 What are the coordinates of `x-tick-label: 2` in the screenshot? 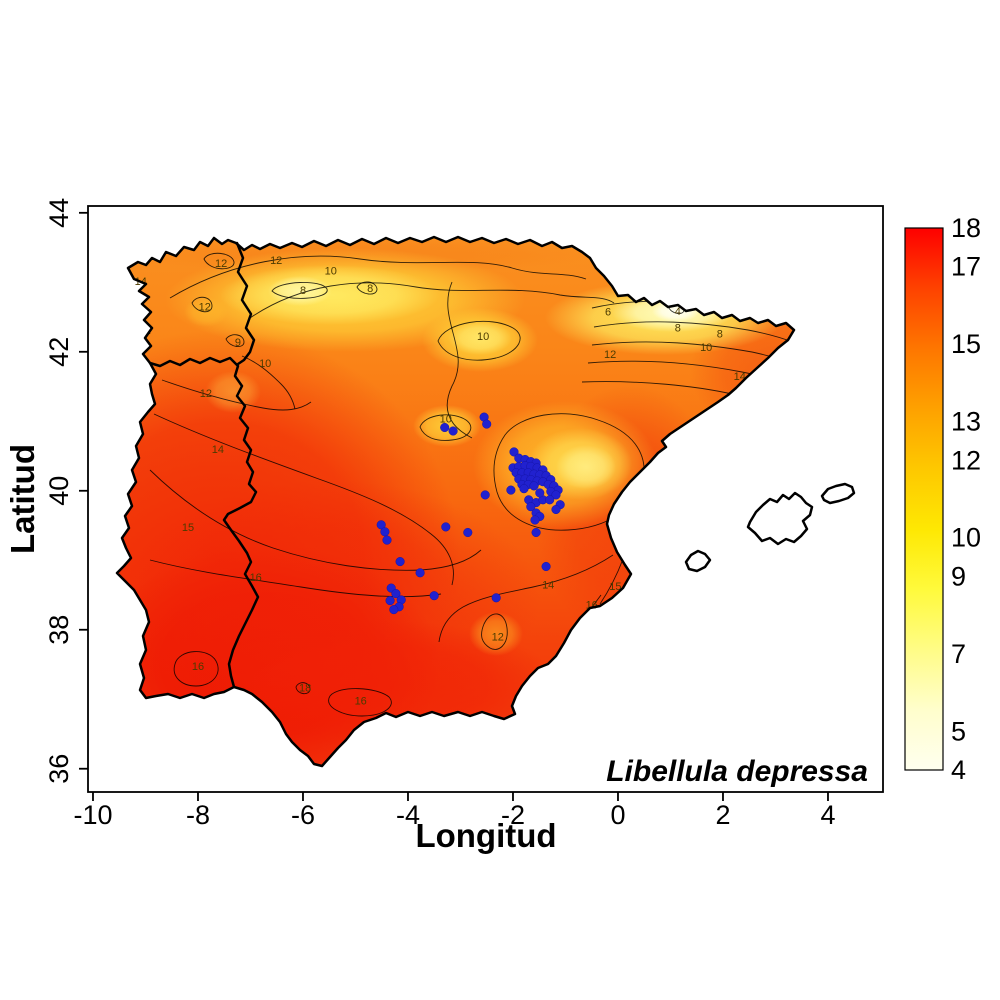 It's located at (722, 815).